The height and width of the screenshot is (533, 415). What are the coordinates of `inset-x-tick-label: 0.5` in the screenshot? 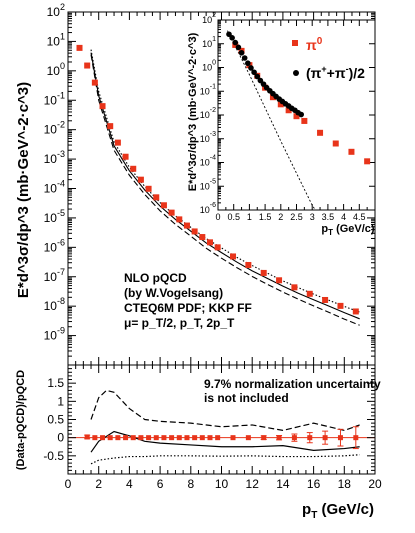 It's located at (233, 217).